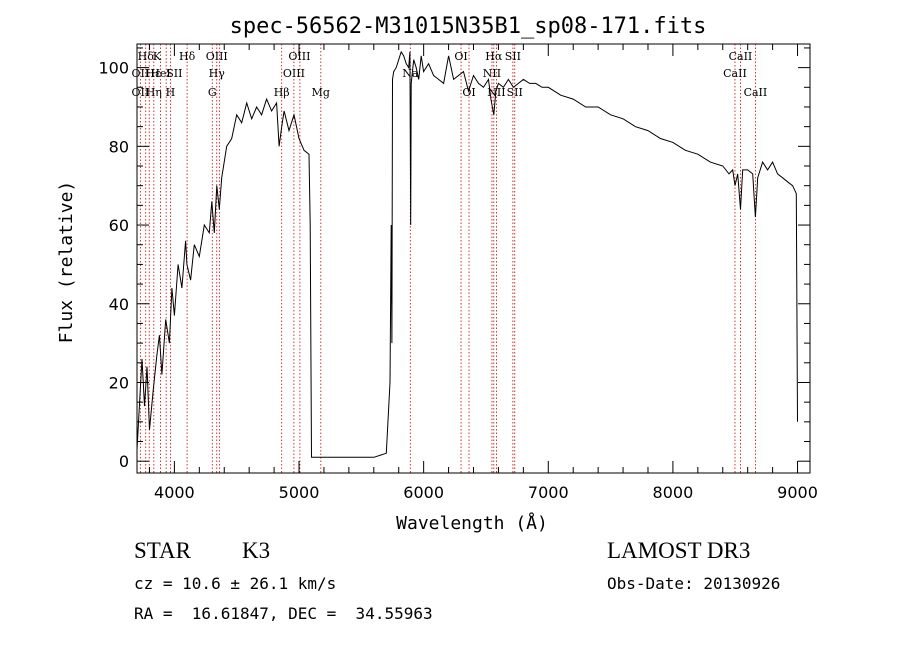 The image size is (900, 649). Describe the element at coordinates (423, 492) in the screenshot. I see `x-tick-label: 6000` at that location.